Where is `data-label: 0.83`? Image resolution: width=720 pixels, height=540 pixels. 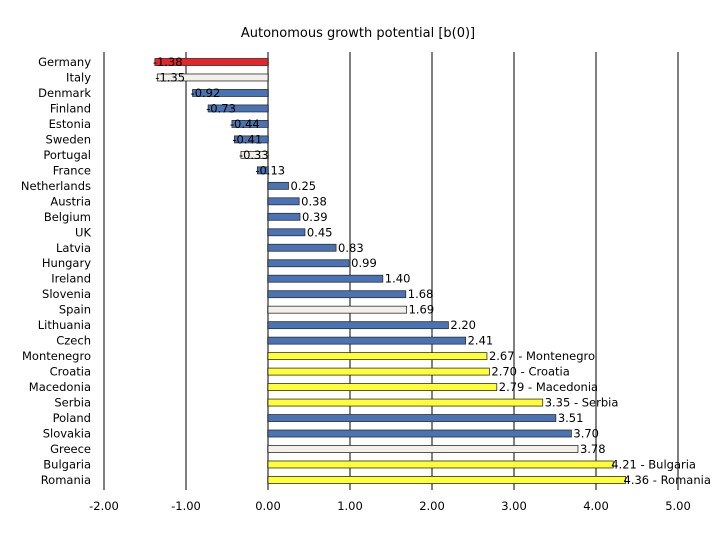
data-label: 0.83 is located at coordinates (351, 248).